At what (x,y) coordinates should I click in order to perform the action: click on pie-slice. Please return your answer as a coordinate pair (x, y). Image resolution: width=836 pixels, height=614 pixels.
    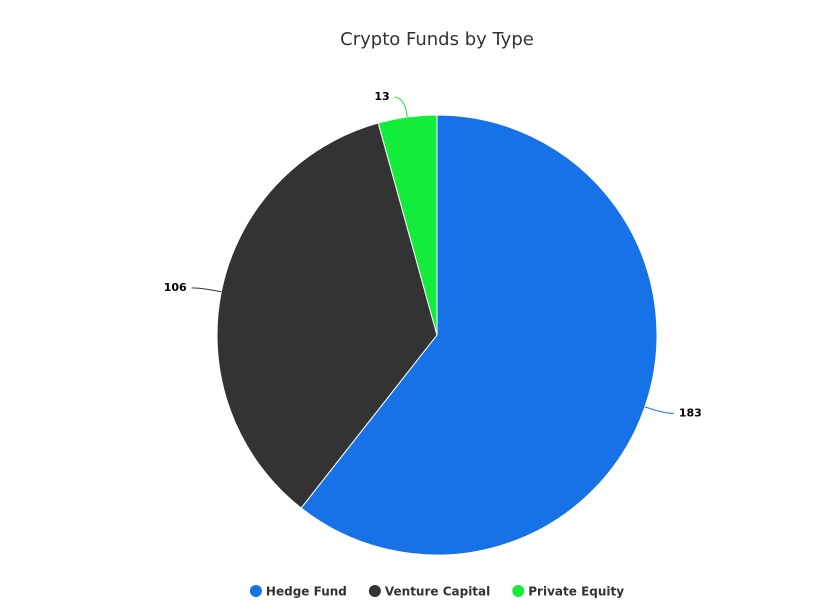
    Looking at the image, I should click on (407, 225).